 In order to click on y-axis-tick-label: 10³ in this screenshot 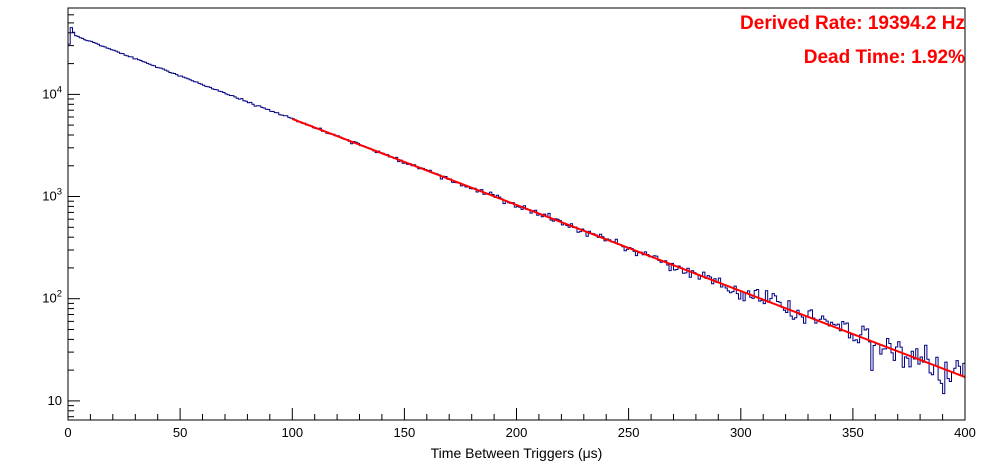, I will do `click(52, 195)`.